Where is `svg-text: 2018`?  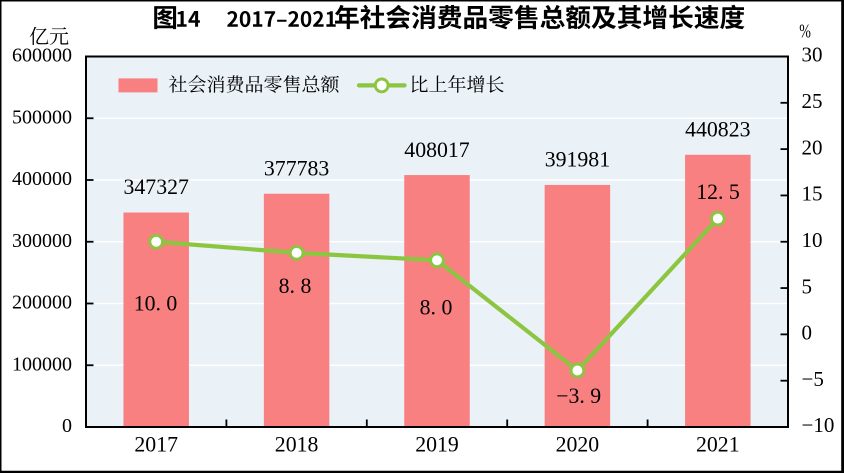
svg-text: 2018 is located at coordinates (297, 444).